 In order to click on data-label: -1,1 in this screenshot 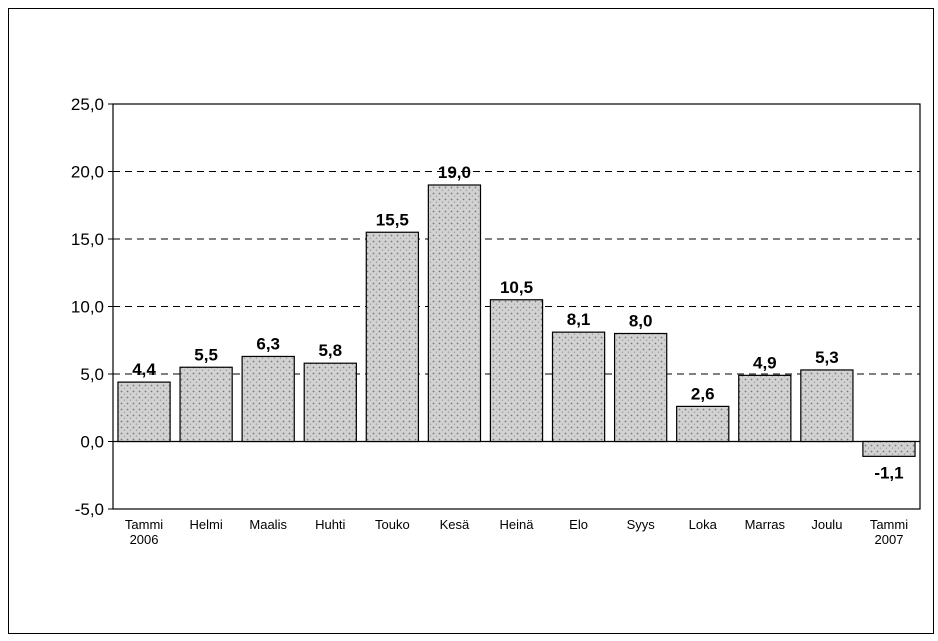, I will do `click(888, 472)`.